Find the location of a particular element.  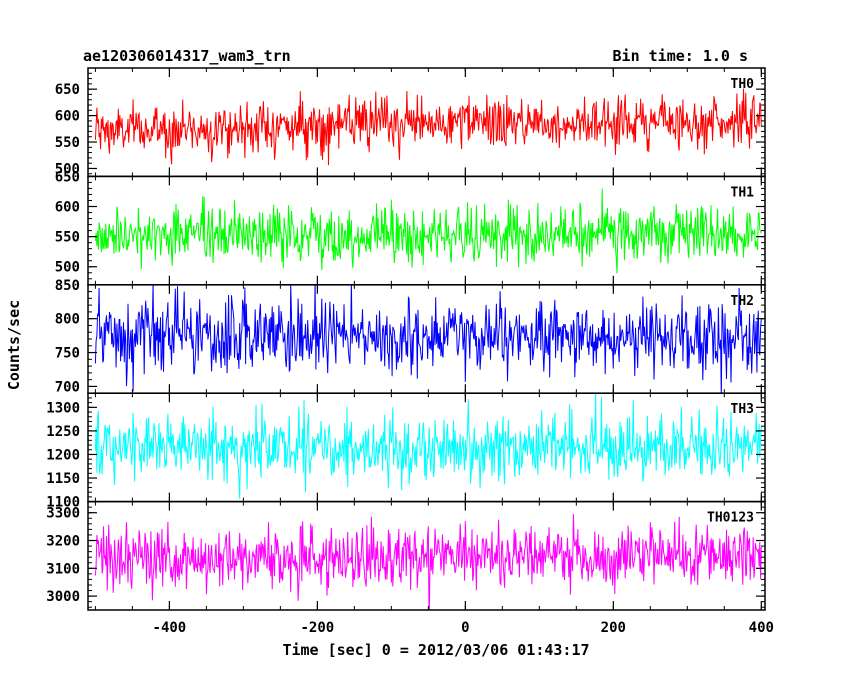

series-line-th2 is located at coordinates (428, 339).